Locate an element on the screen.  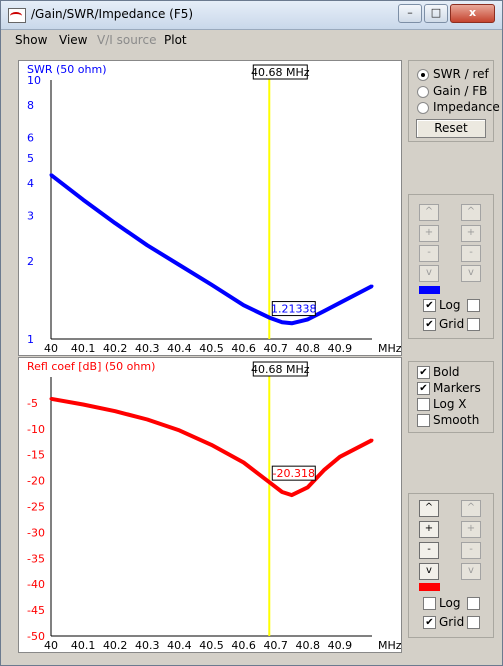
swr-marker-label-box is located at coordinates (280, 72).